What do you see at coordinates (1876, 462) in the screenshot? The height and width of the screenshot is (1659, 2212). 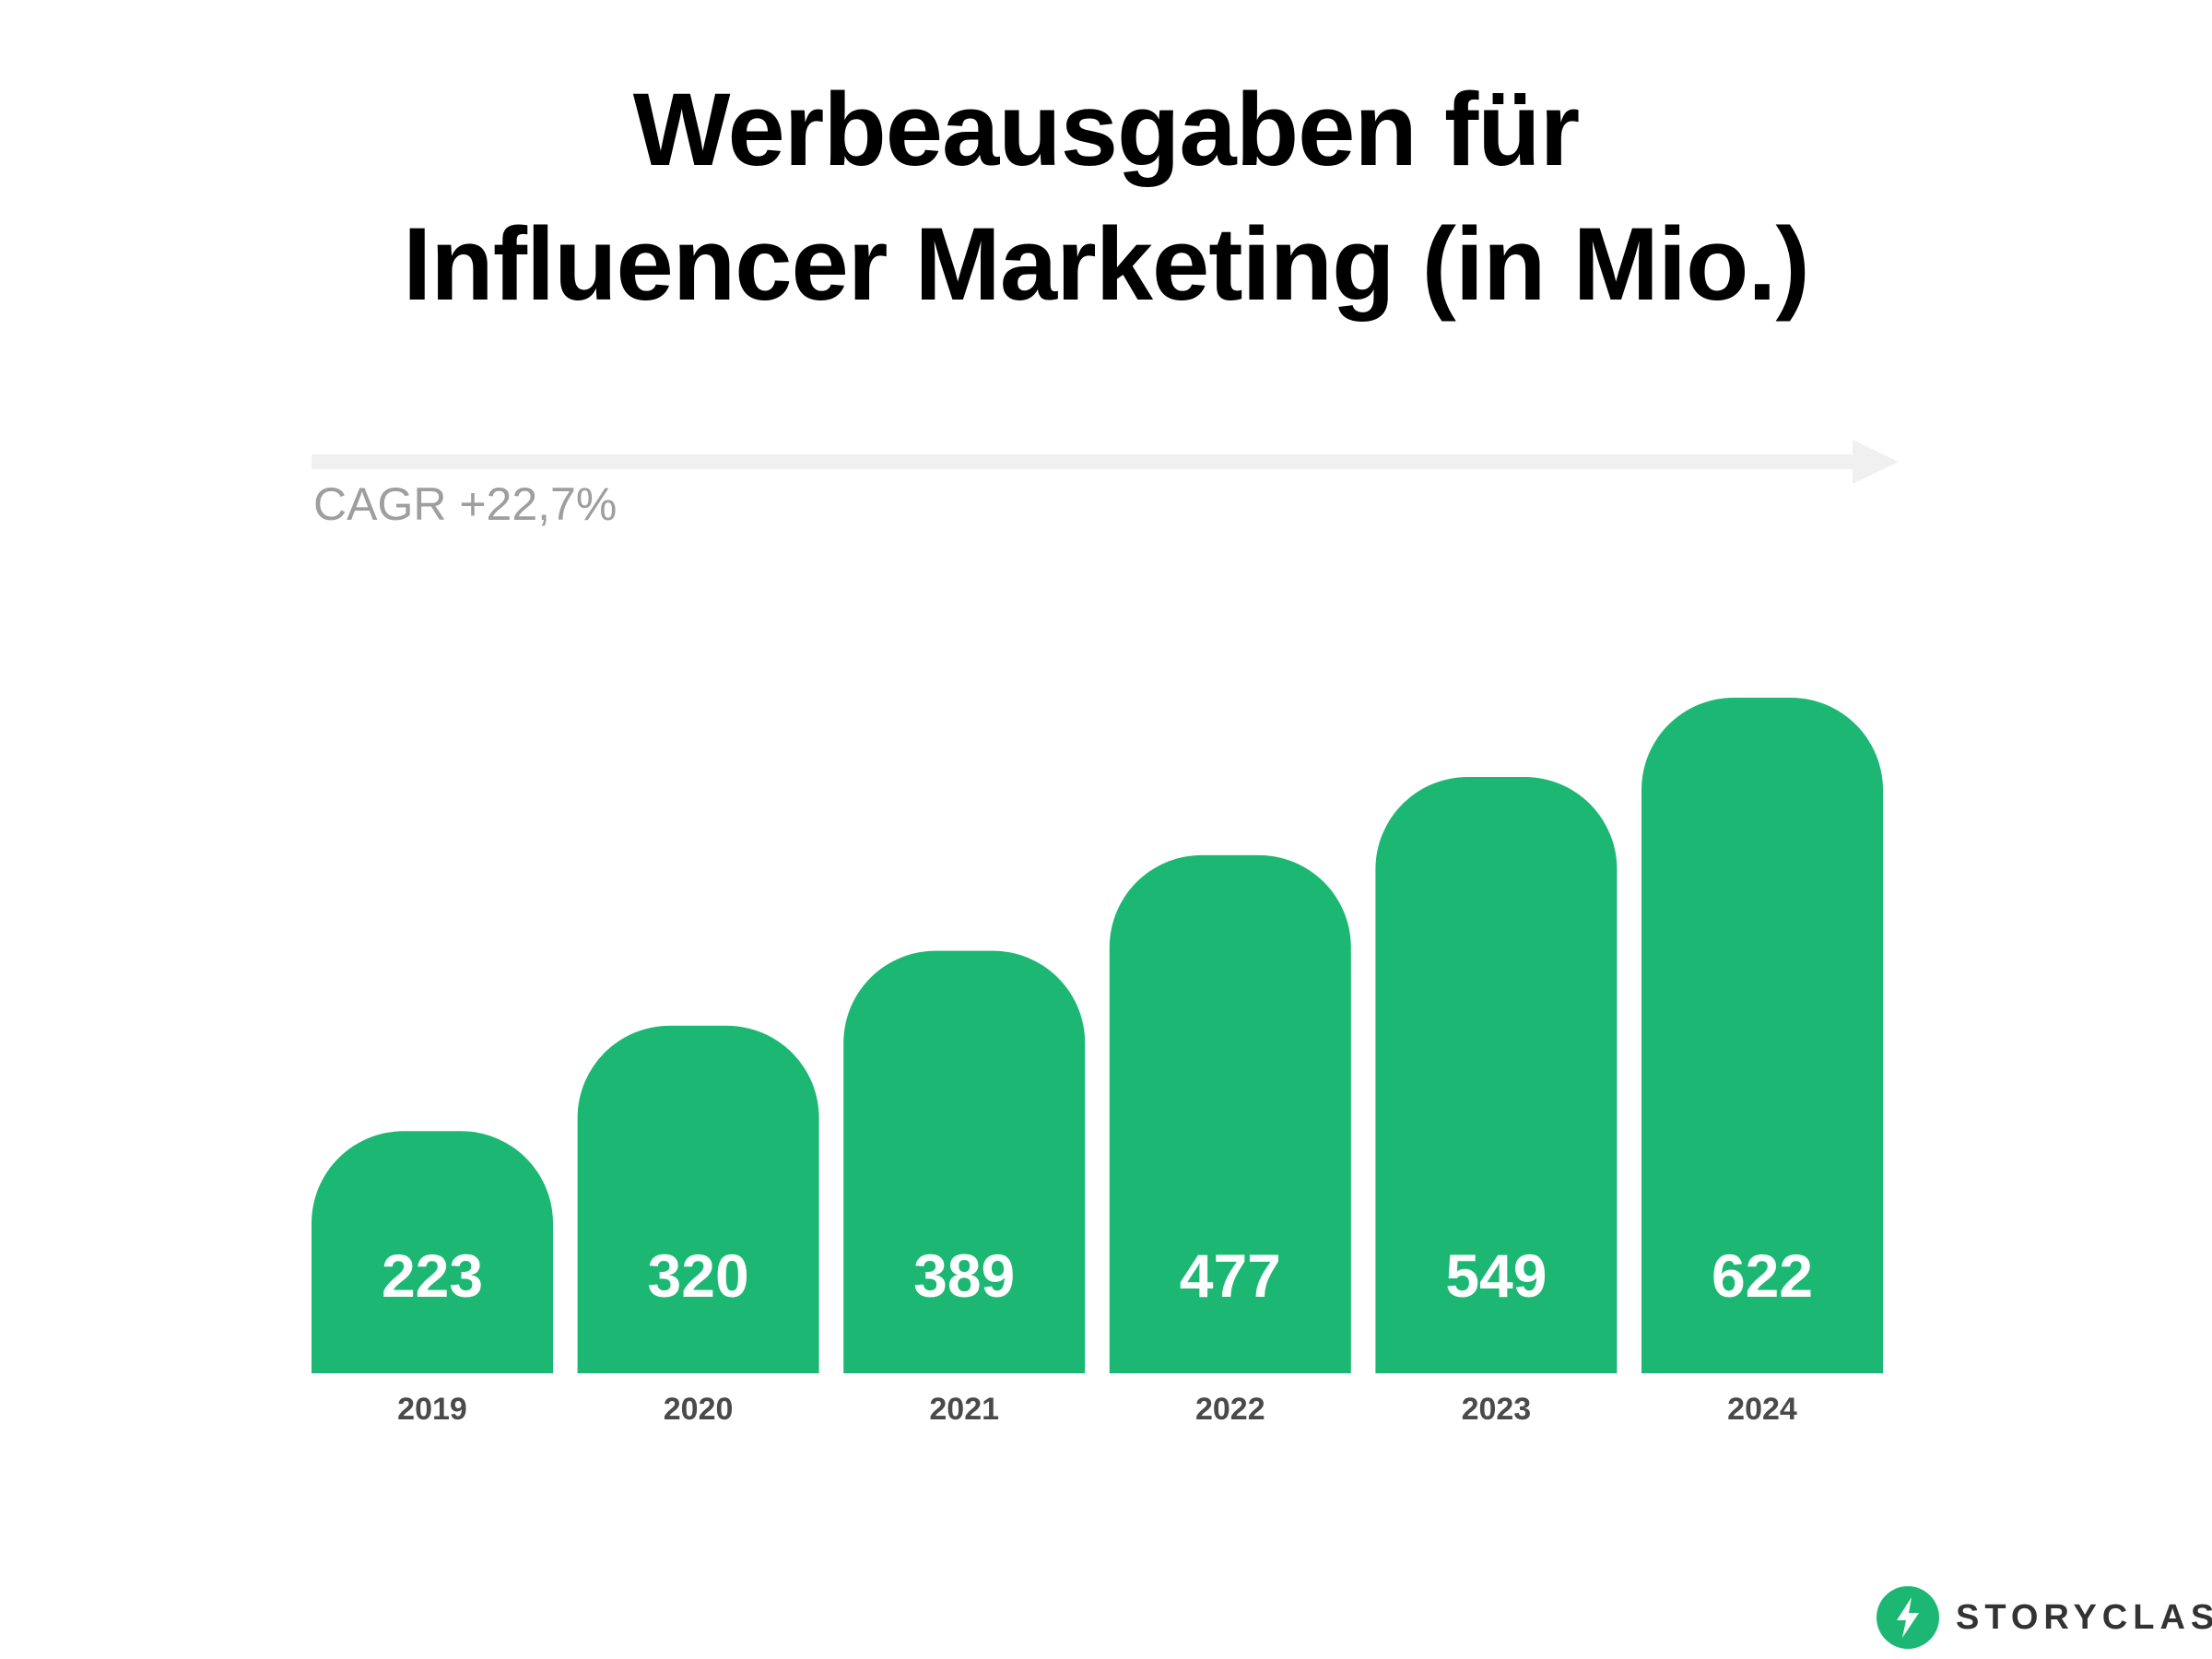 I see `cagr-arrow-head` at bounding box center [1876, 462].